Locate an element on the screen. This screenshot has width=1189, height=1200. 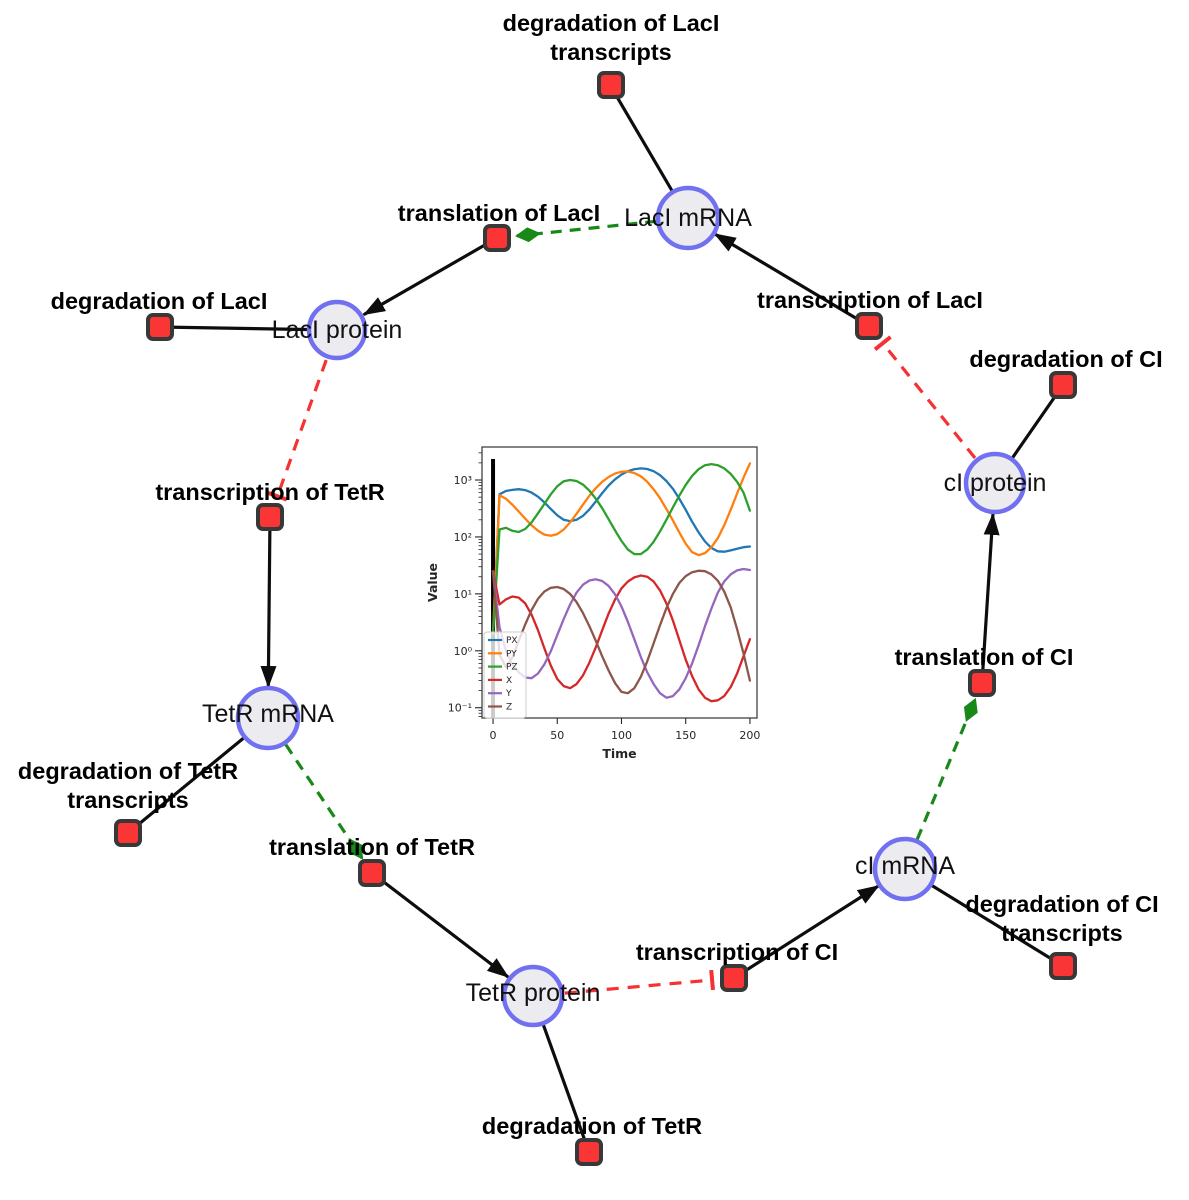
legend-label-y: Y is located at coordinates (508, 694).